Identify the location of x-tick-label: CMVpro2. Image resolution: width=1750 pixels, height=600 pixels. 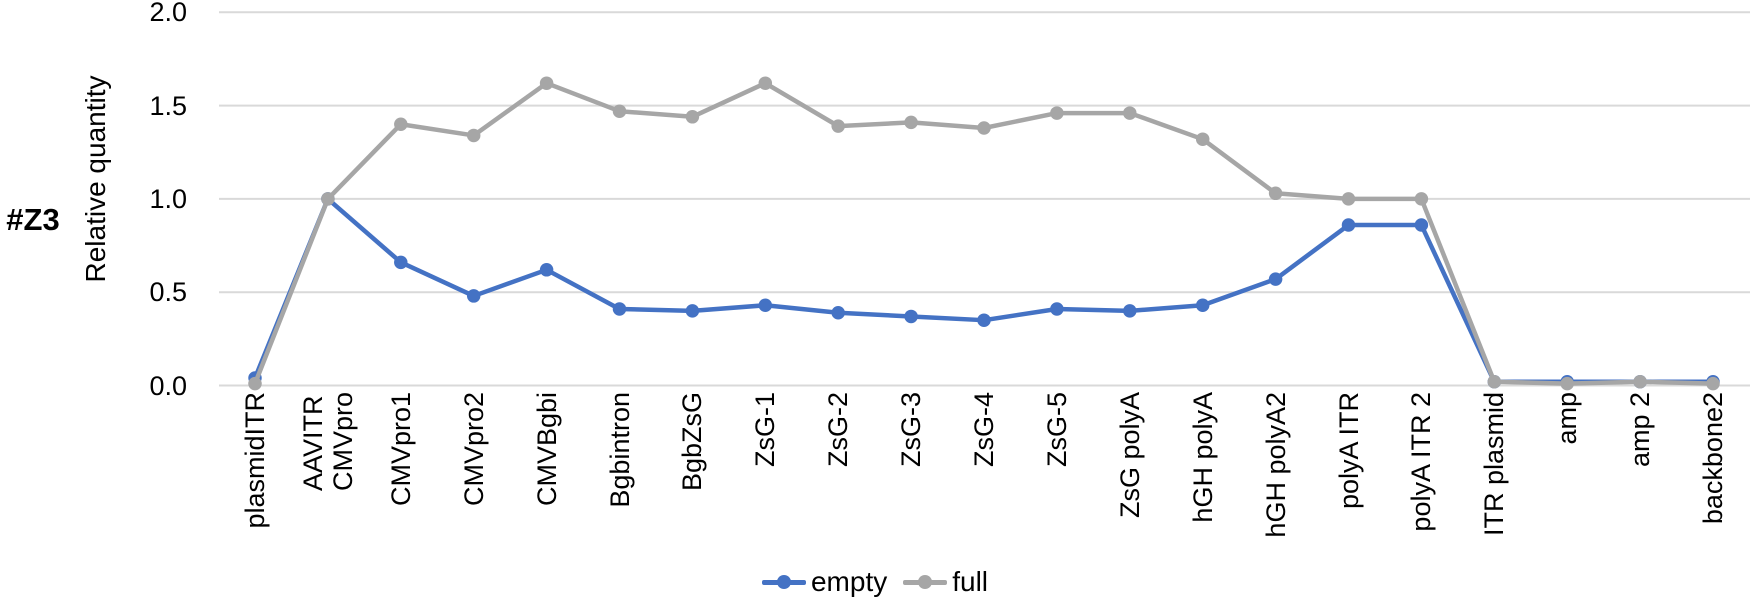
(473, 449).